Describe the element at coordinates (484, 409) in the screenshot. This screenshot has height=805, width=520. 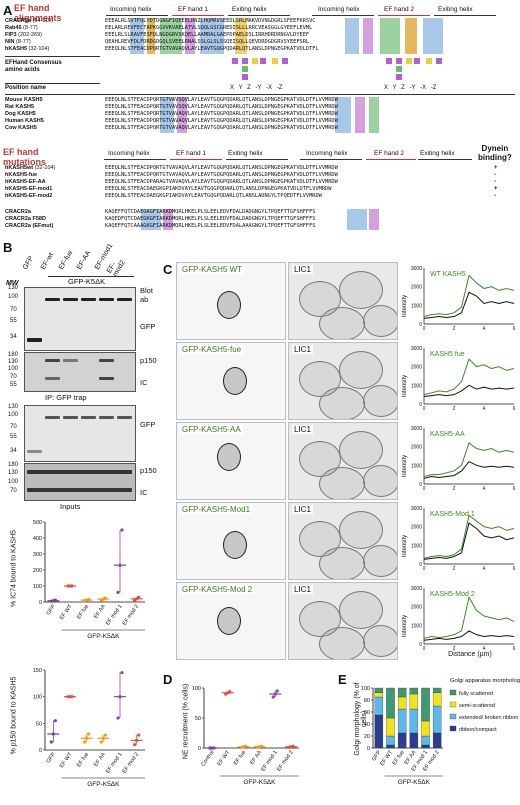
I see `c-prof-xtick-1-2: 4` at that location.